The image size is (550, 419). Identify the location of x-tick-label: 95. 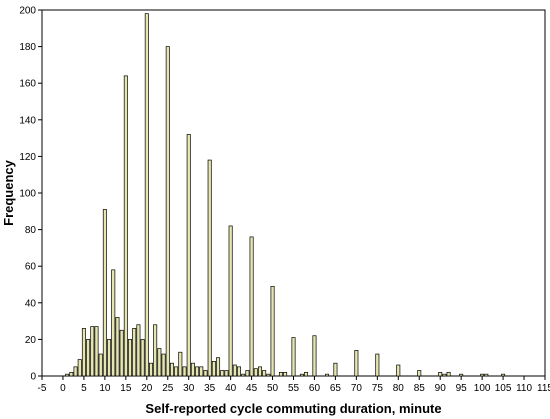
(462, 388).